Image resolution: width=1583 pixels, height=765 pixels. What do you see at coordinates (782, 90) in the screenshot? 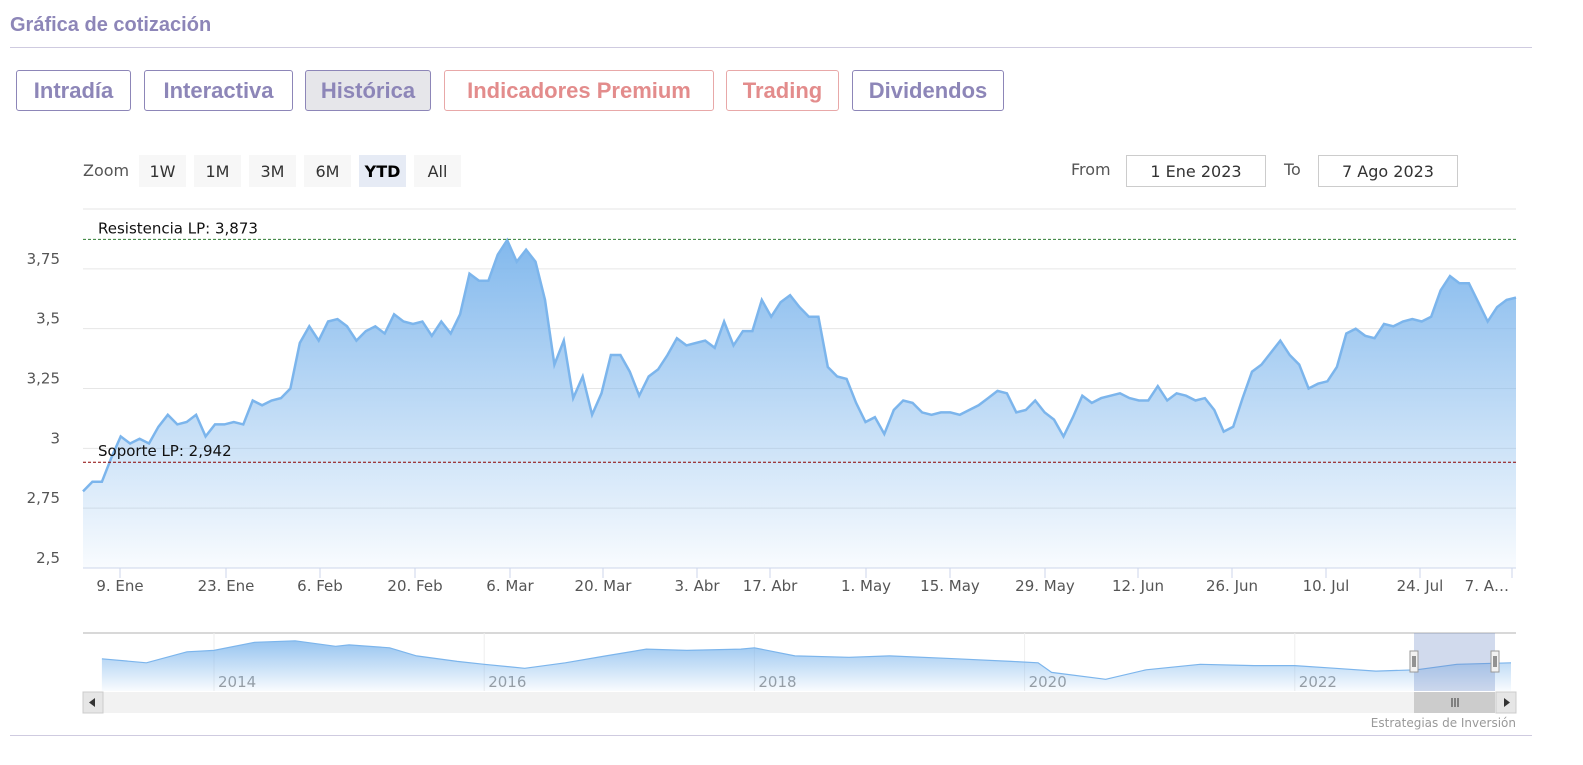
I see `tab-trading: Trading` at bounding box center [782, 90].